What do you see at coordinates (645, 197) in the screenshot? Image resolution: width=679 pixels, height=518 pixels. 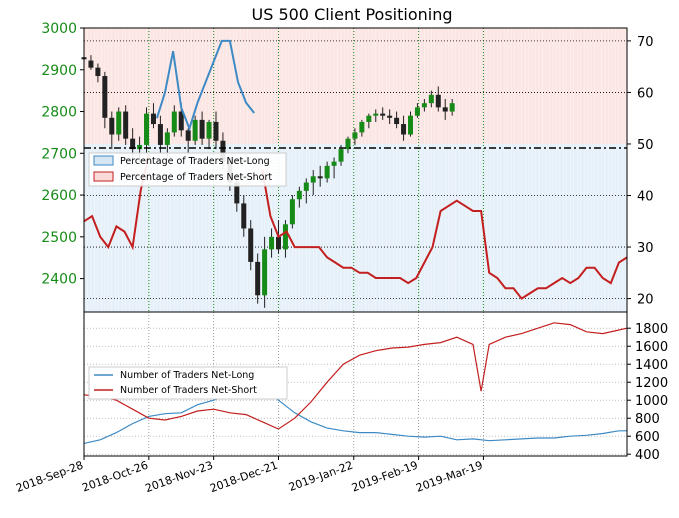 I see `right-tick-label-40: 40` at bounding box center [645, 197].